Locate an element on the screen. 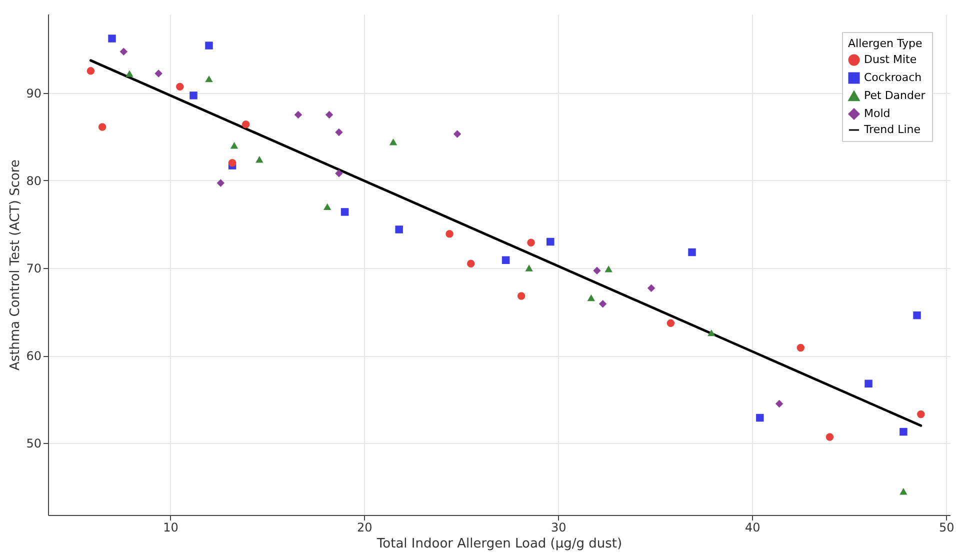 This screenshot has height=556, width=964. y-tick-label: 70 is located at coordinates (34, 269).